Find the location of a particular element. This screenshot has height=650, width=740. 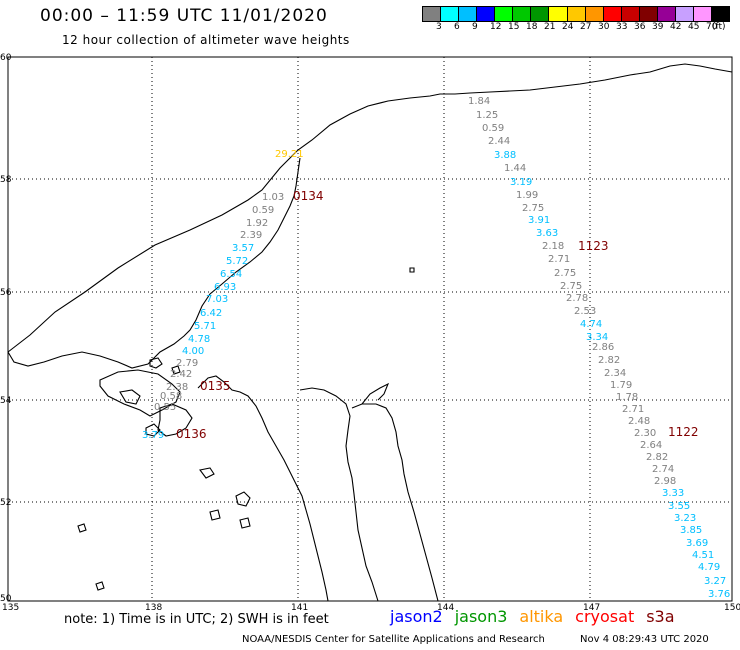

wave-height-value: 6.93 is located at coordinates (225, 287).